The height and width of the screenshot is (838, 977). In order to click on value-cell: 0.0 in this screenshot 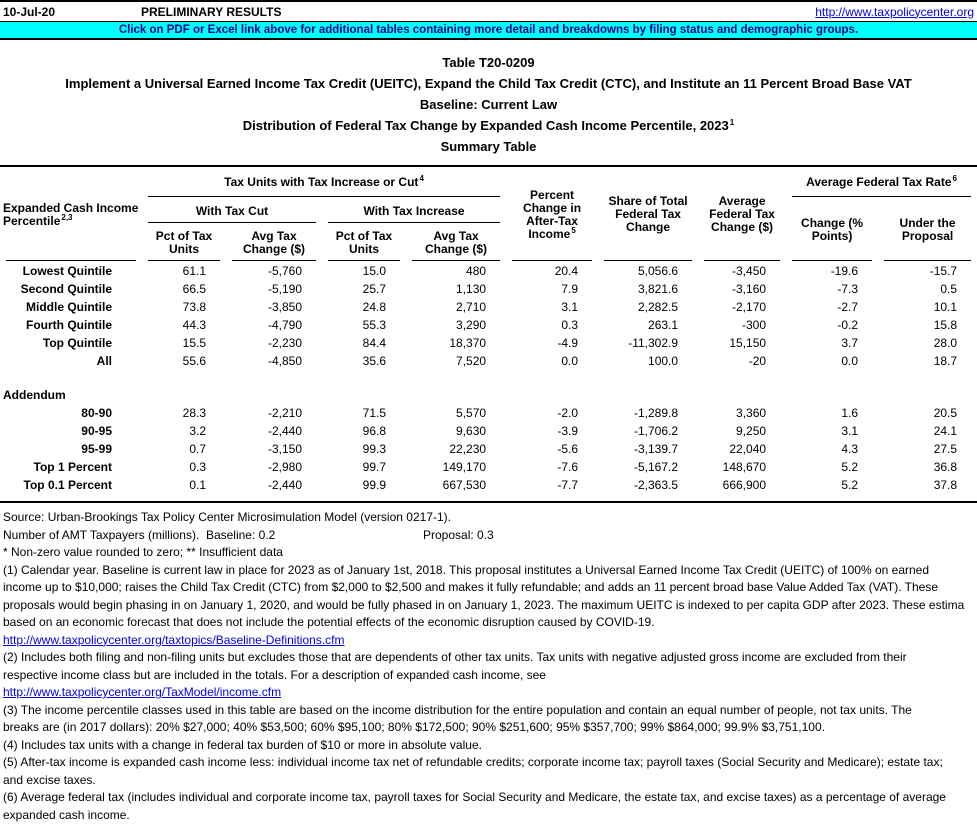, I will do `click(850, 361)`.